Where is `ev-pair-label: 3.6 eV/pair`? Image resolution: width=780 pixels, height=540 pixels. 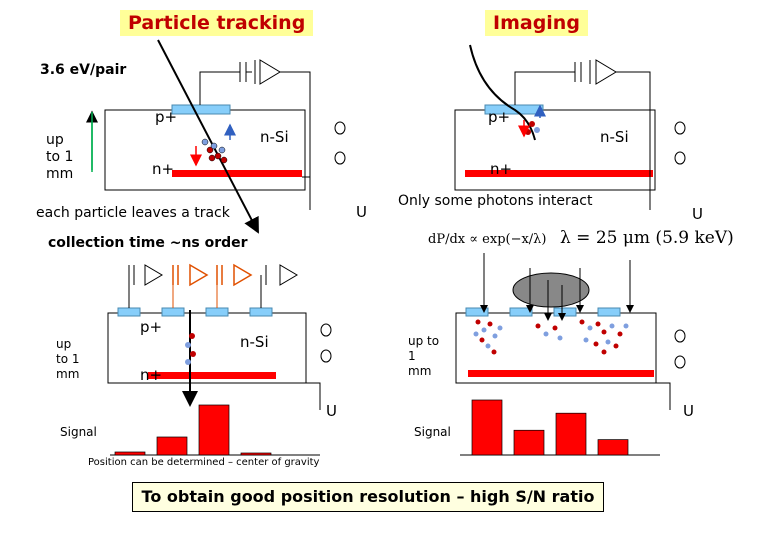
ev-pair-label: 3.6 eV/pair is located at coordinates (83, 70).